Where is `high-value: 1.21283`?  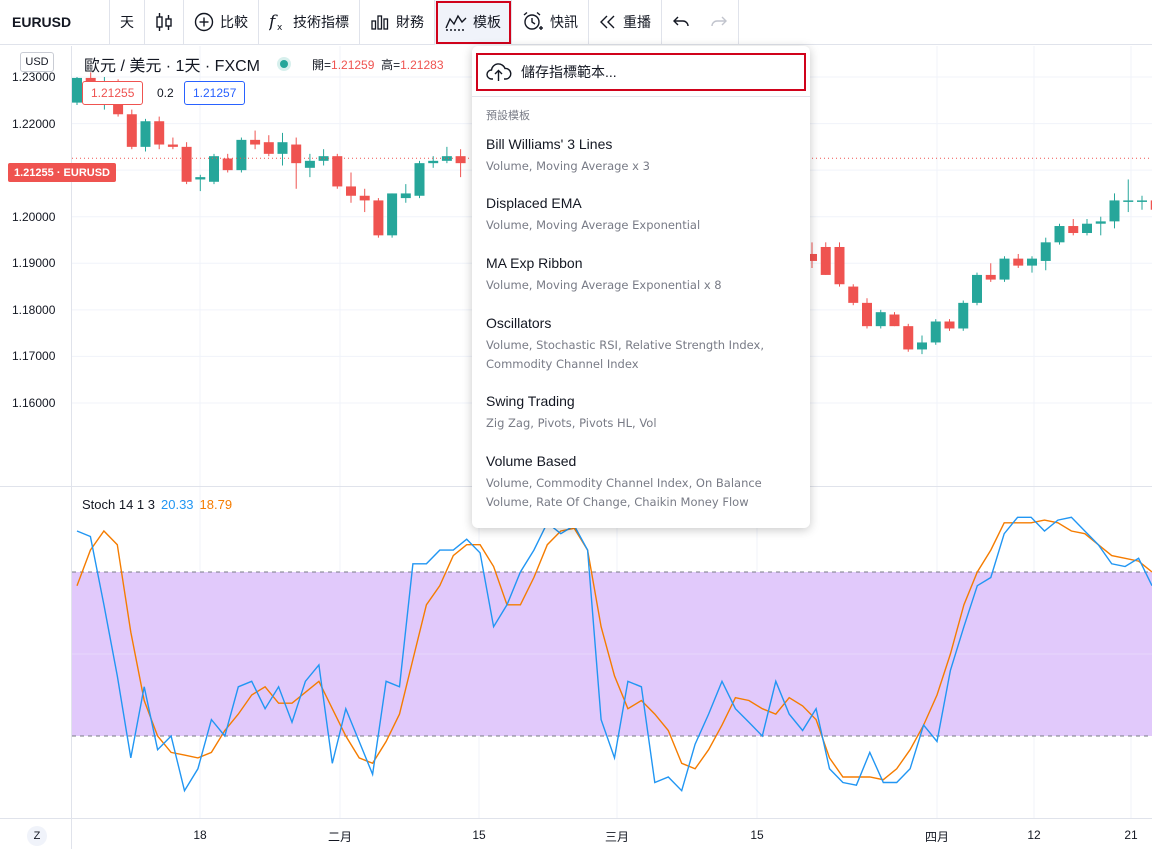 high-value: 1.21283 is located at coordinates (422, 64).